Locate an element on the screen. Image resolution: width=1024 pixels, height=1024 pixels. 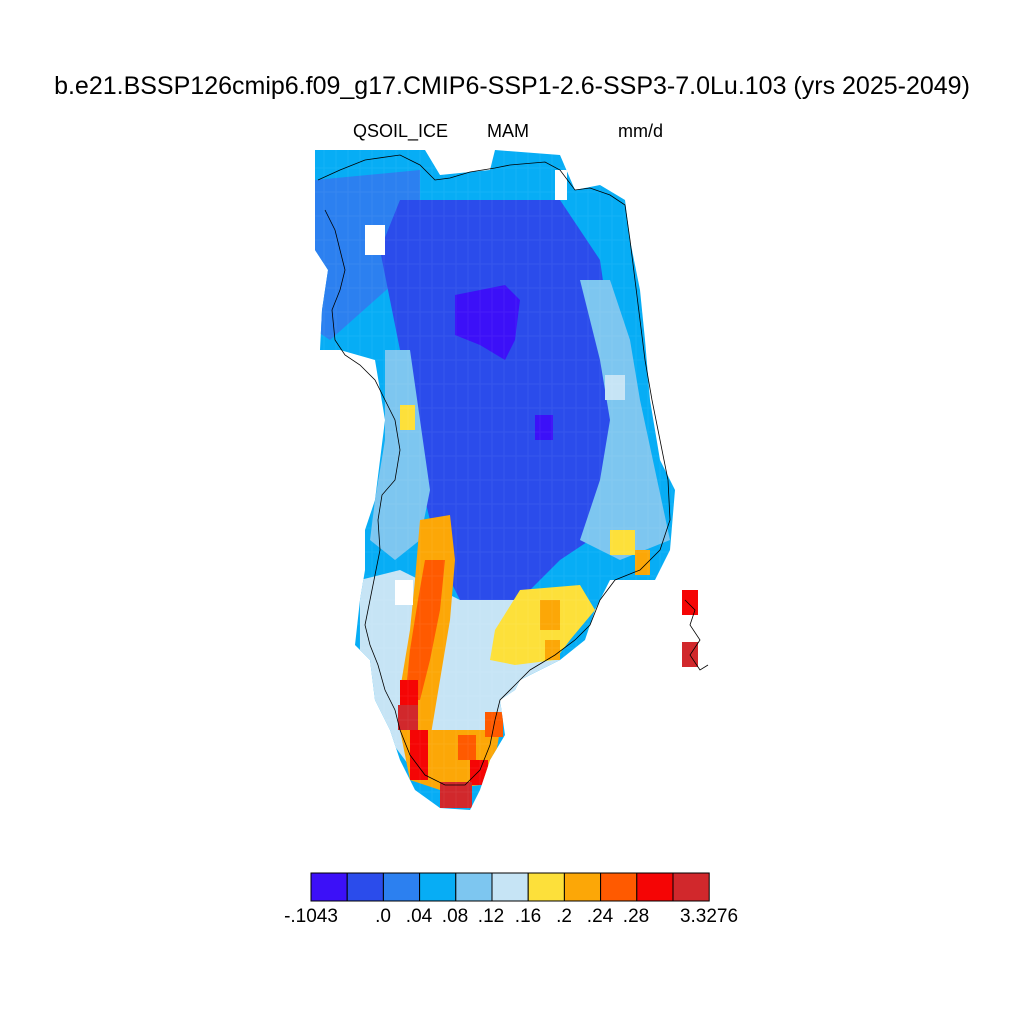
colorbar-label: 3.3276 is located at coordinates (709, 916).